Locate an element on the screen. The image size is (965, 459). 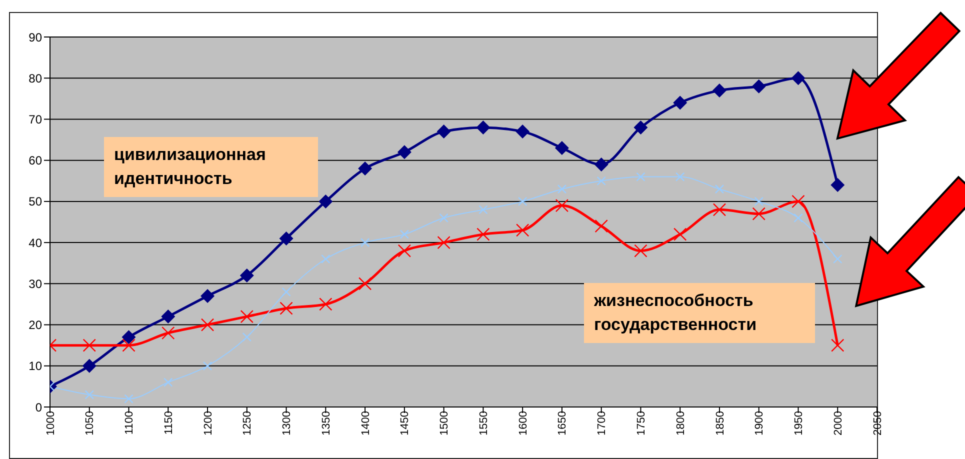
x-tick-label: 1550 is located at coordinates (484, 423).